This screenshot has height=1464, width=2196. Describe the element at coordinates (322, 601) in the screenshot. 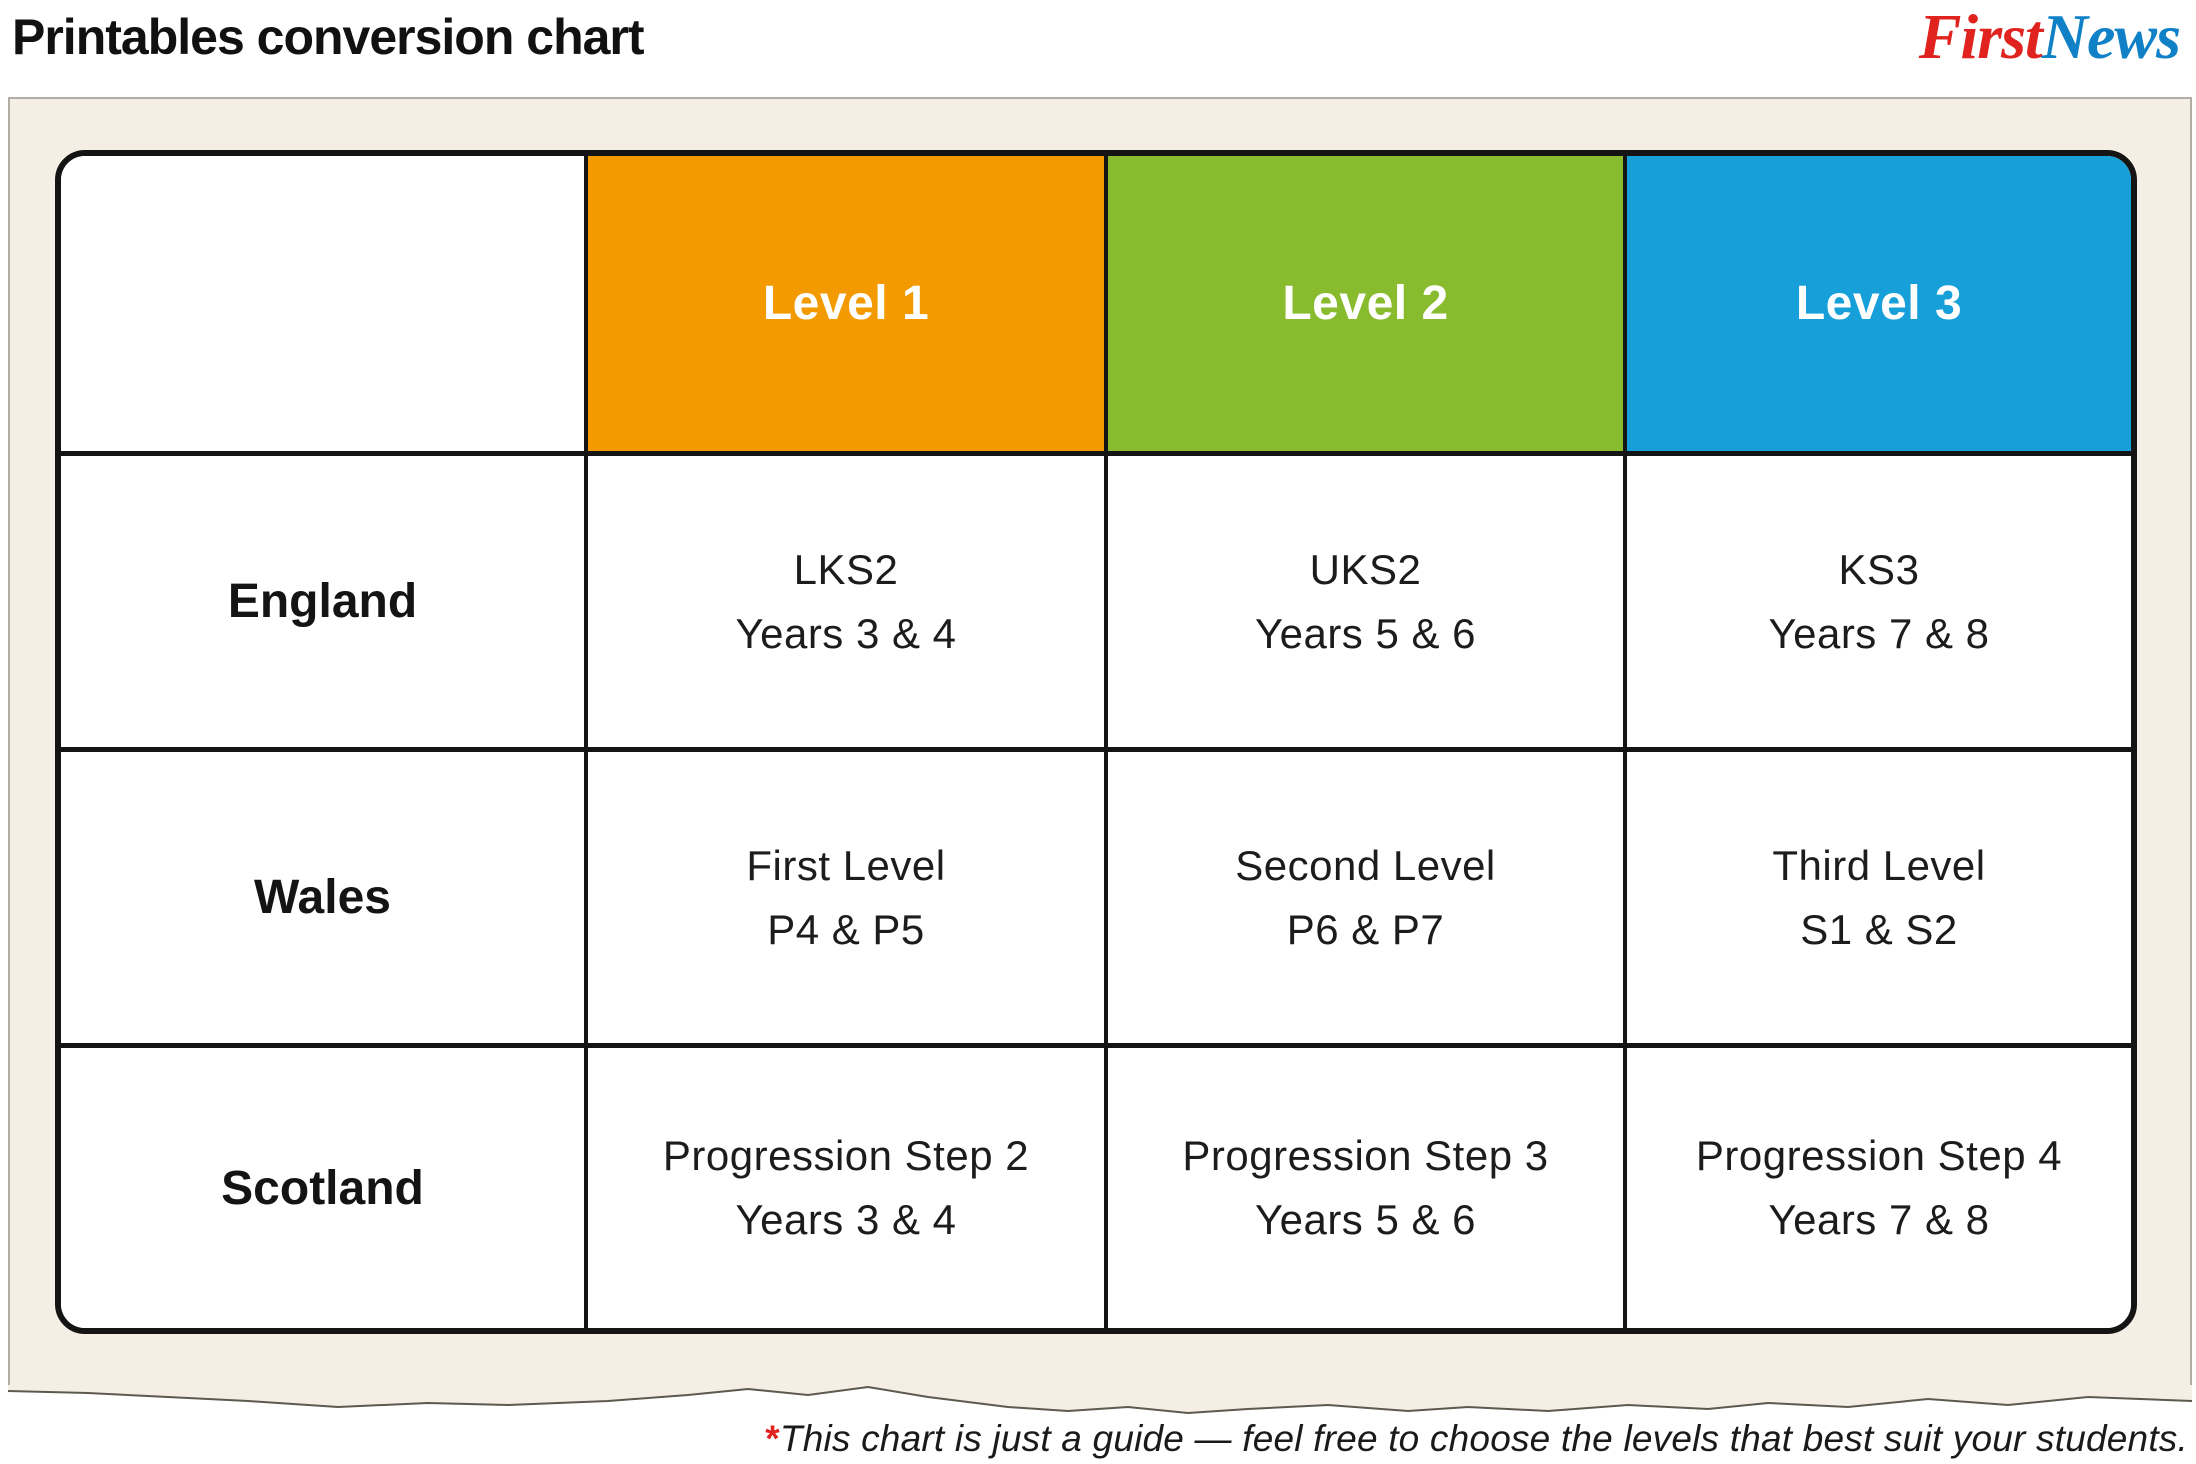

I see `row-header-label: England` at that location.